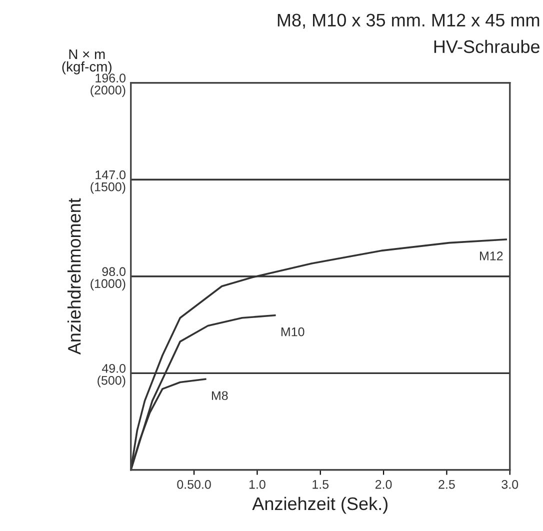  Describe the element at coordinates (112, 382) in the screenshot. I see `y2-tick-label: (500)` at that location.